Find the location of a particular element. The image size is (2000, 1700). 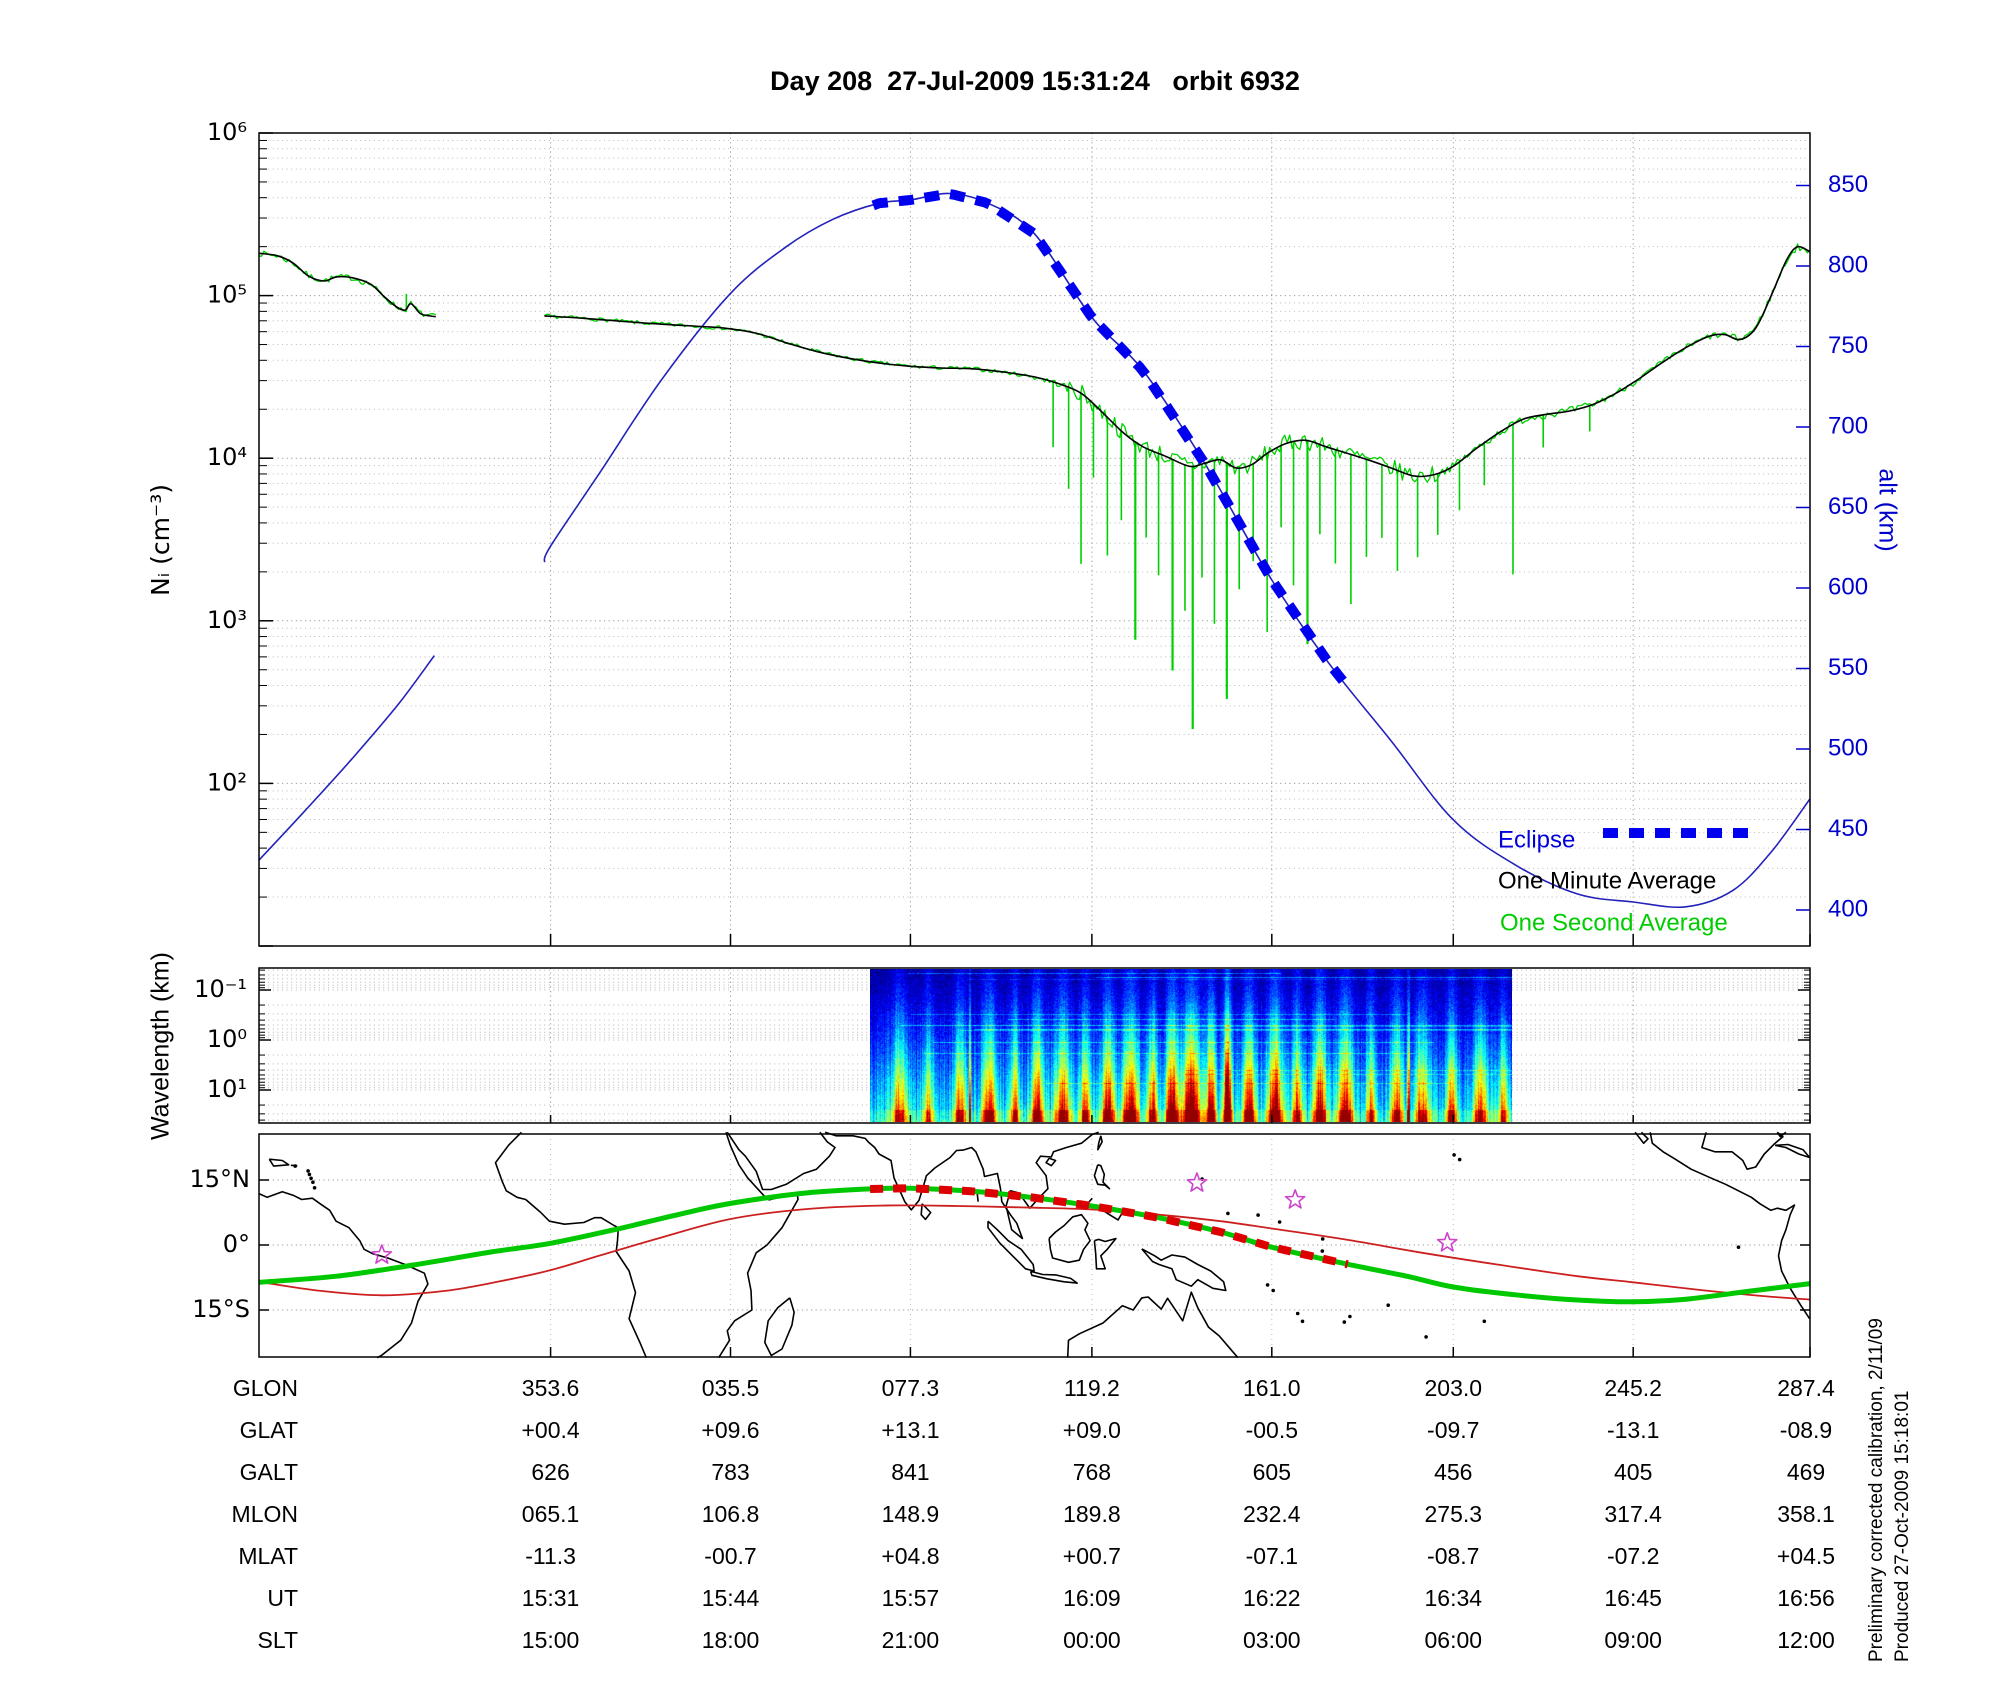

table-cell: +00.4 is located at coordinates (550, 1430).